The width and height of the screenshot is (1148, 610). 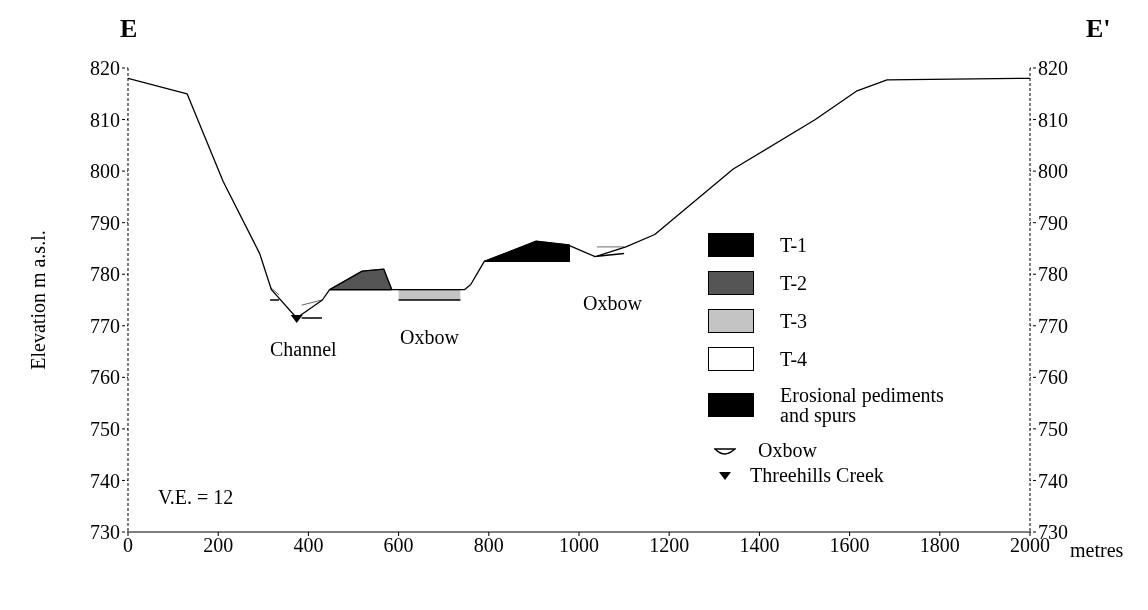 I want to click on y2-tick-label: 800, so click(x=1053, y=171).